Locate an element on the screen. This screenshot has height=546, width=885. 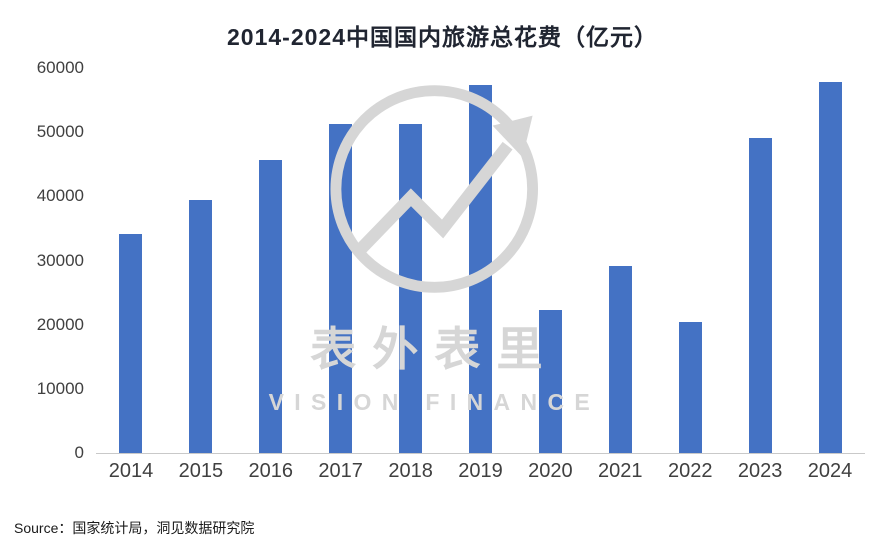
y-axis: 0 10000 20000 30000 40000 50000 60000 is located at coordinates (48, 260).